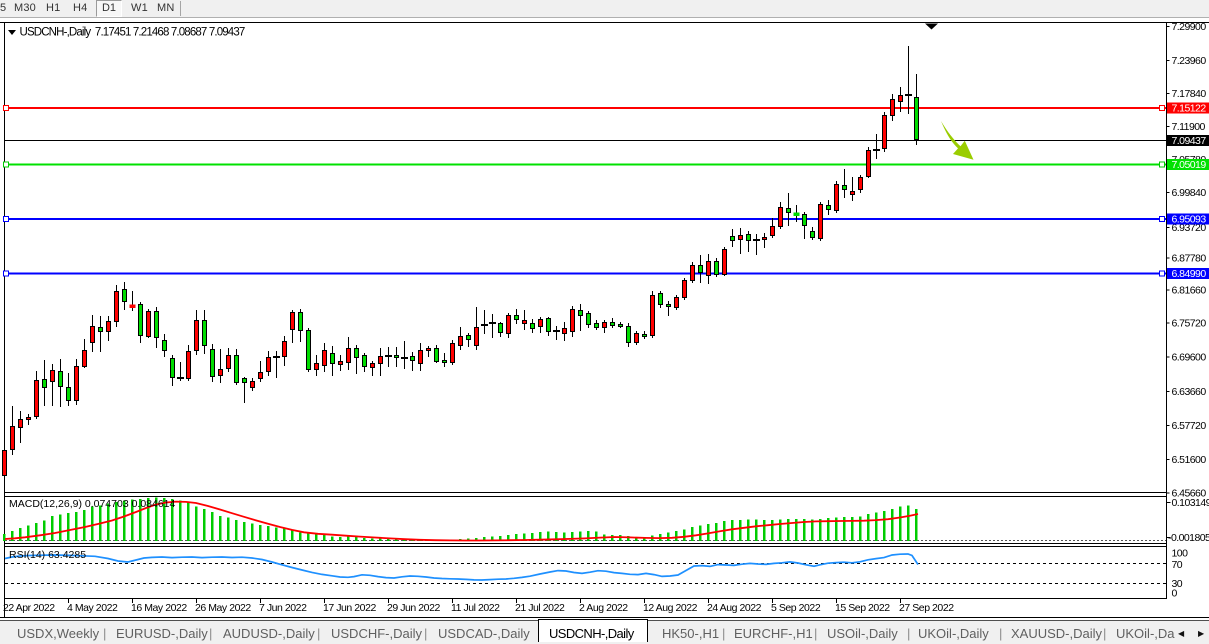  What do you see at coordinates (475, 608) in the screenshot?
I see `svg-text: 11 Jul 2022` at bounding box center [475, 608].